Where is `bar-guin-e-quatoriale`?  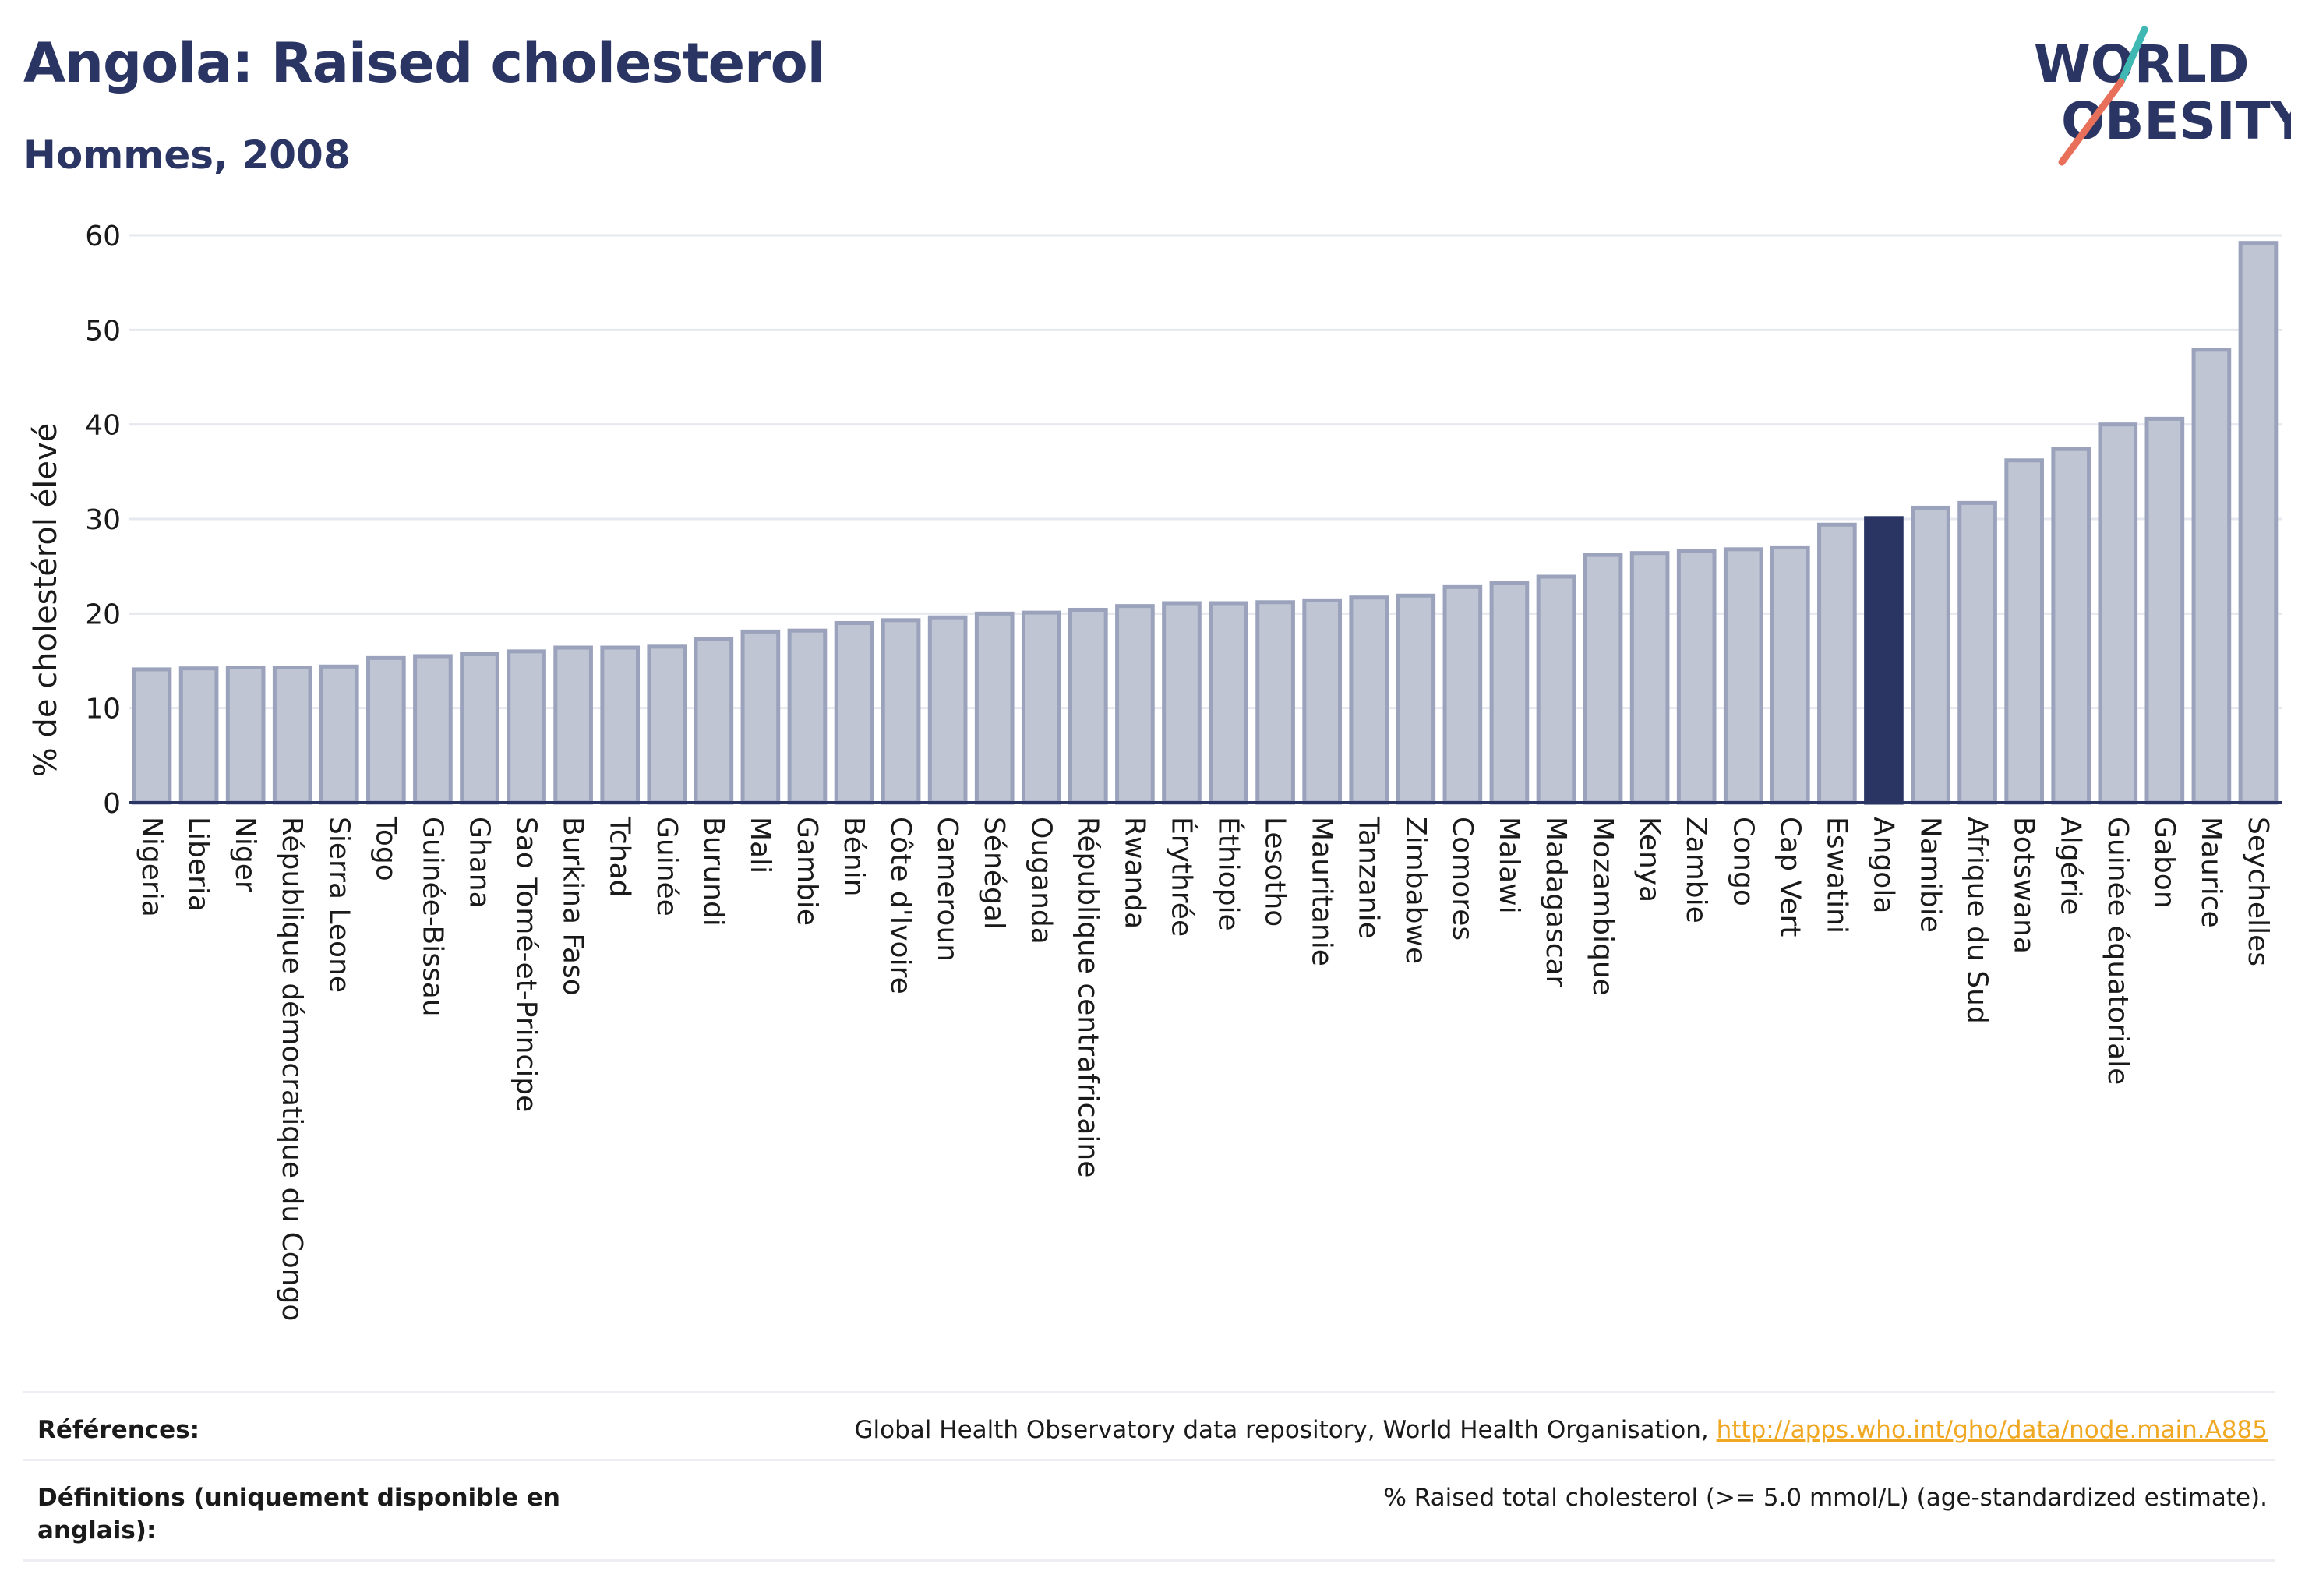 bar-guin-e-quatoriale is located at coordinates (2118, 613).